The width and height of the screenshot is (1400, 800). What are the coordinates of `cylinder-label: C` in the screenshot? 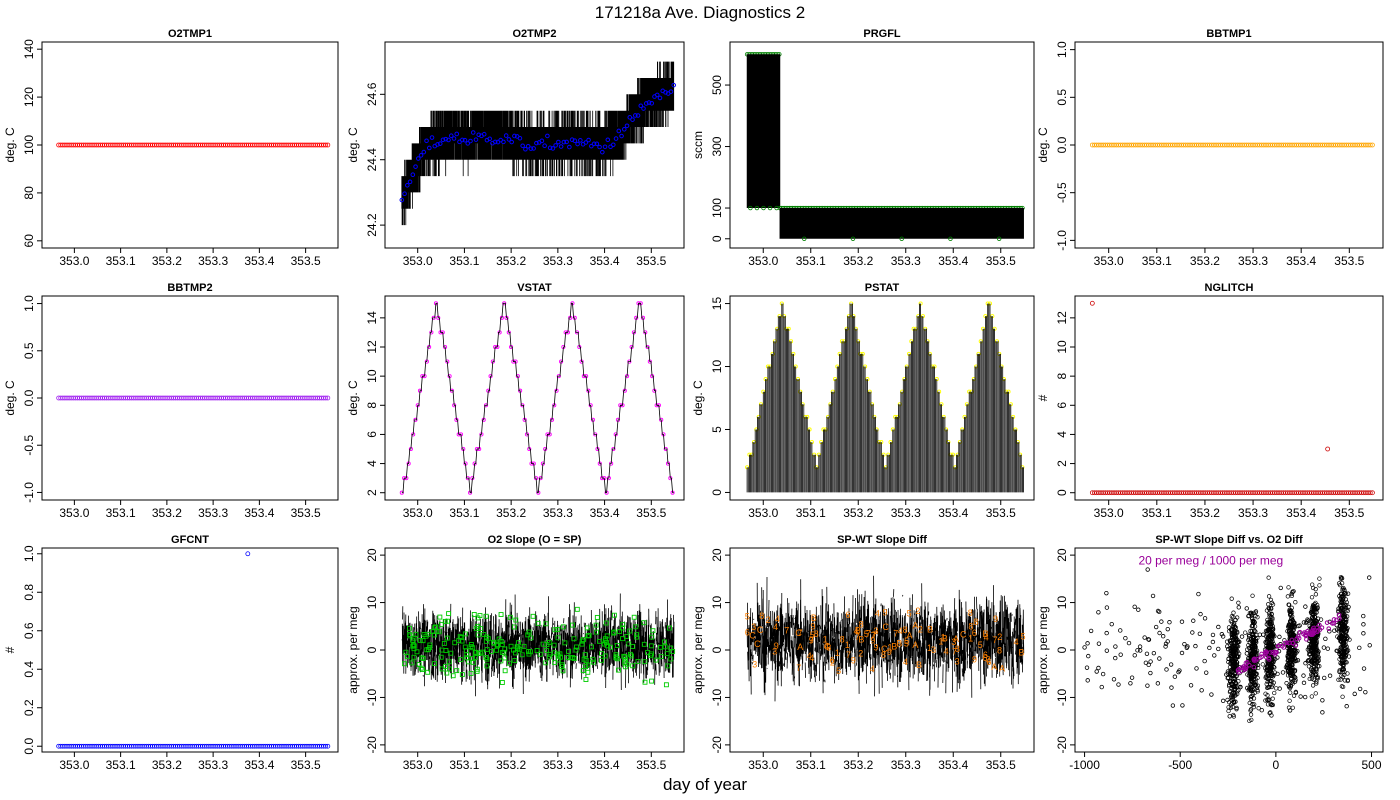 It's located at (885, 627).